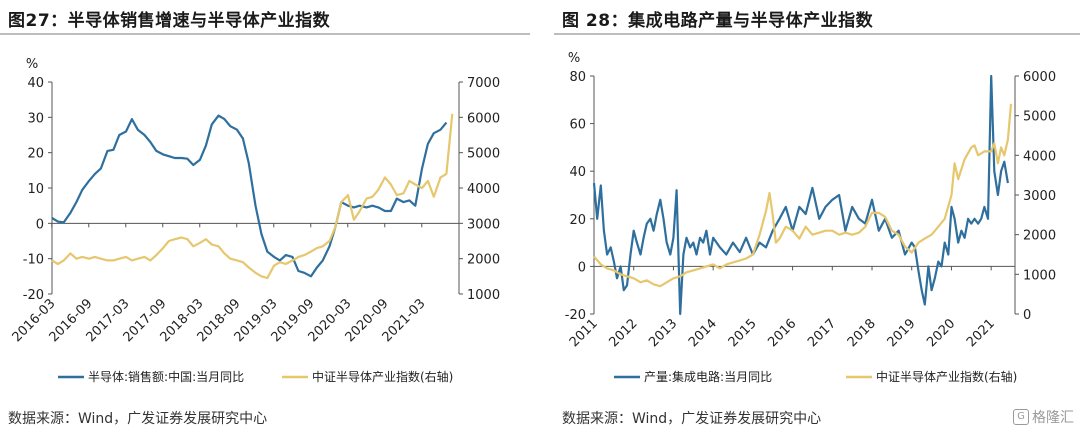  I want to click on series-line-yoy, so click(249, 196).